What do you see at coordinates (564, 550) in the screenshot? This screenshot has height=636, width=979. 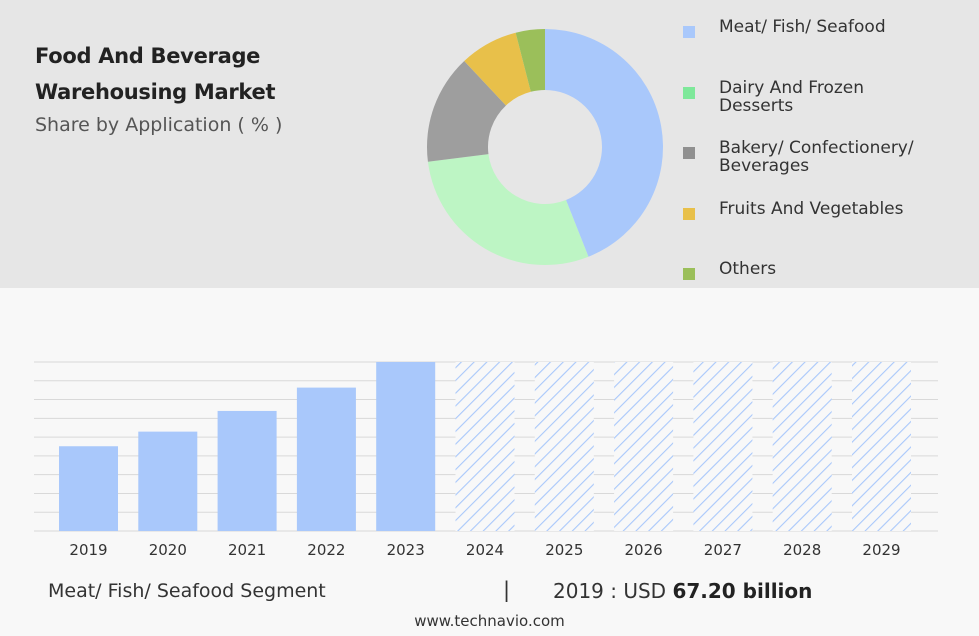 I see `x-tick-label-2025: 2025` at bounding box center [564, 550].